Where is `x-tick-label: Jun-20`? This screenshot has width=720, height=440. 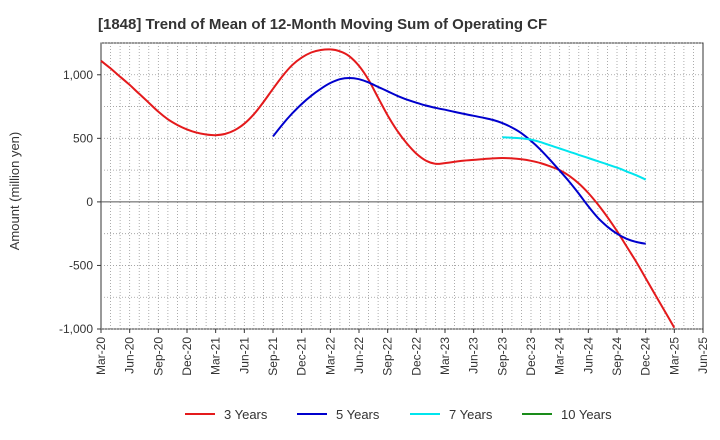 x-tick-label: Jun-20 is located at coordinates (130, 355).